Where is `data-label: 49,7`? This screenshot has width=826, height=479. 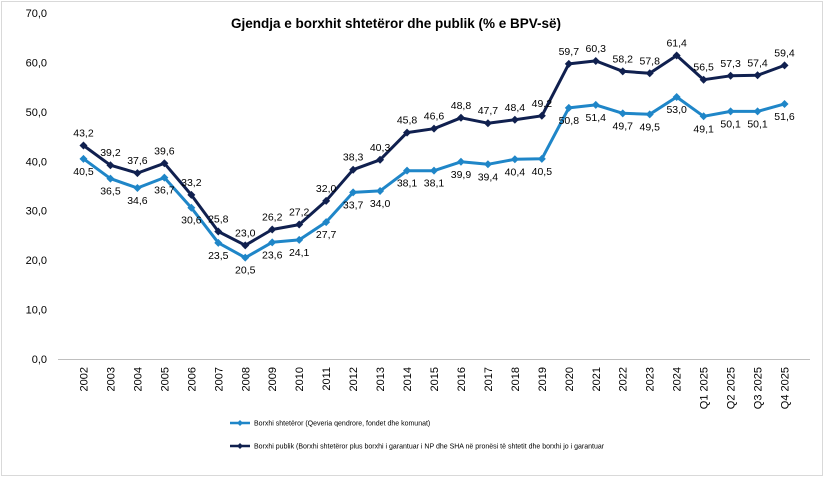 data-label: 49,7 is located at coordinates (623, 126).